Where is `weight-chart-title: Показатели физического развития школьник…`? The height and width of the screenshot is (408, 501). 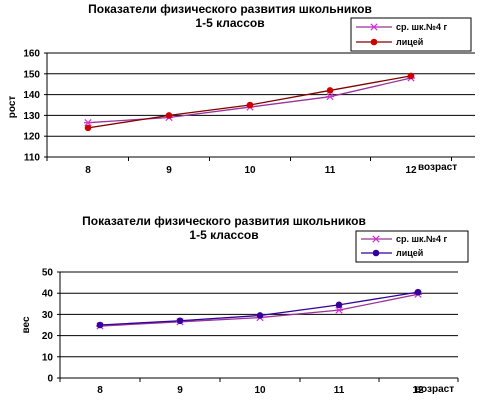 weight-chart-title: Показатели физического развития школьник… is located at coordinates (224, 221).